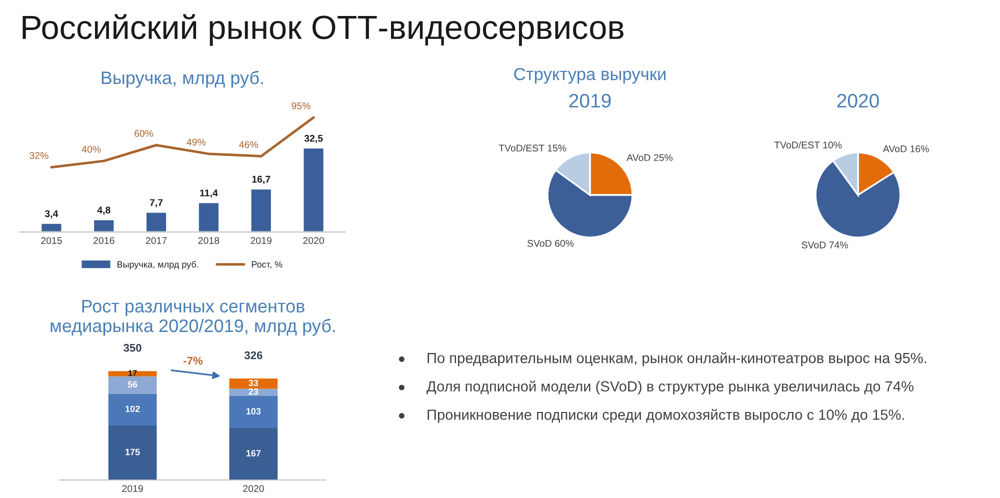  What do you see at coordinates (666, 415) in the screenshot?
I see `text: Проникновение подписки среди домохозяйств выросло с 10% до 15%.` at bounding box center [666, 415].